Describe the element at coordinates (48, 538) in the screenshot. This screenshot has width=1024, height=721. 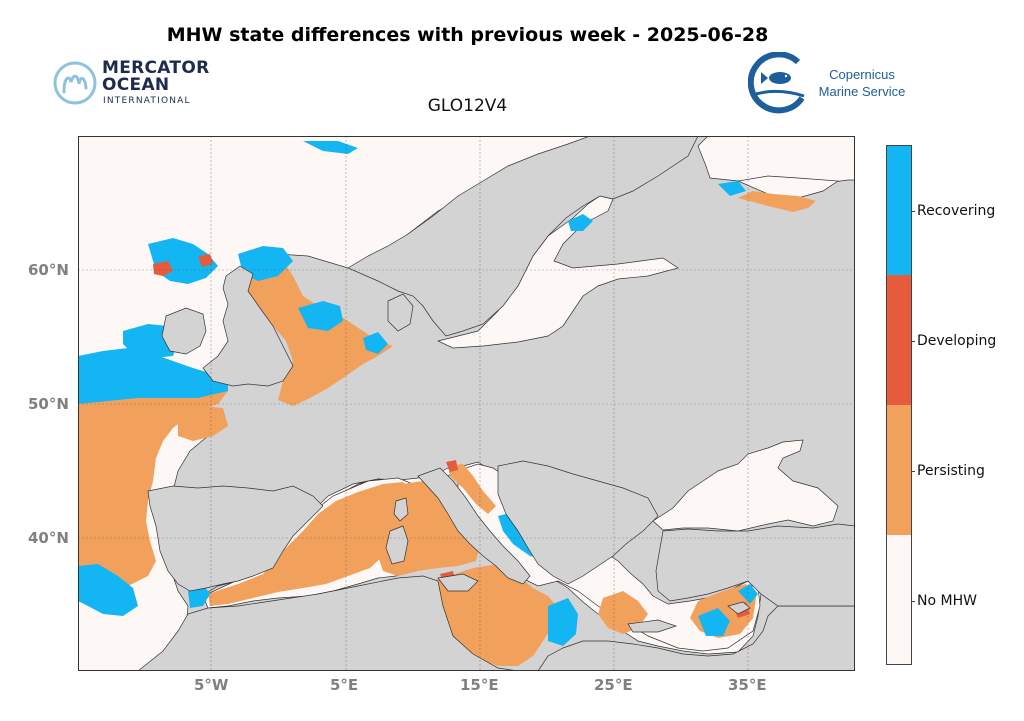
I see `lat-label-40n: 40°N` at that location.